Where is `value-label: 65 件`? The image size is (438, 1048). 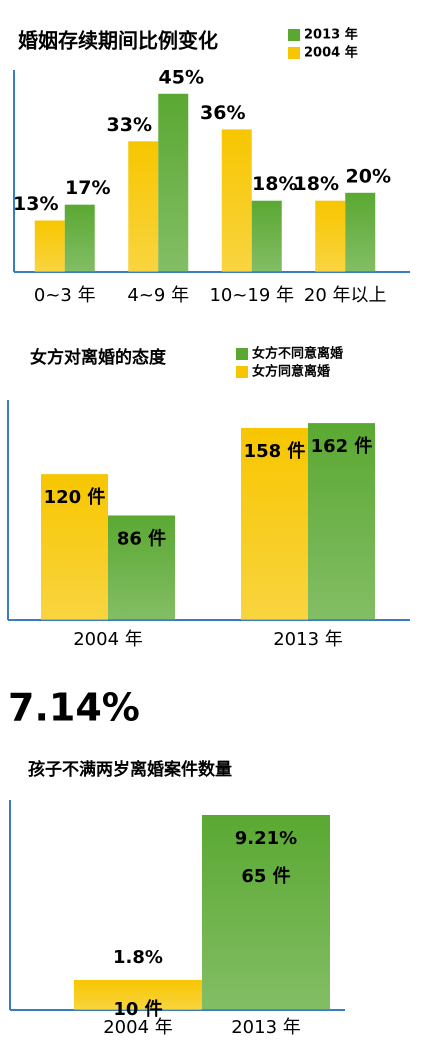 value-label: 65 件 is located at coordinates (265, 876).